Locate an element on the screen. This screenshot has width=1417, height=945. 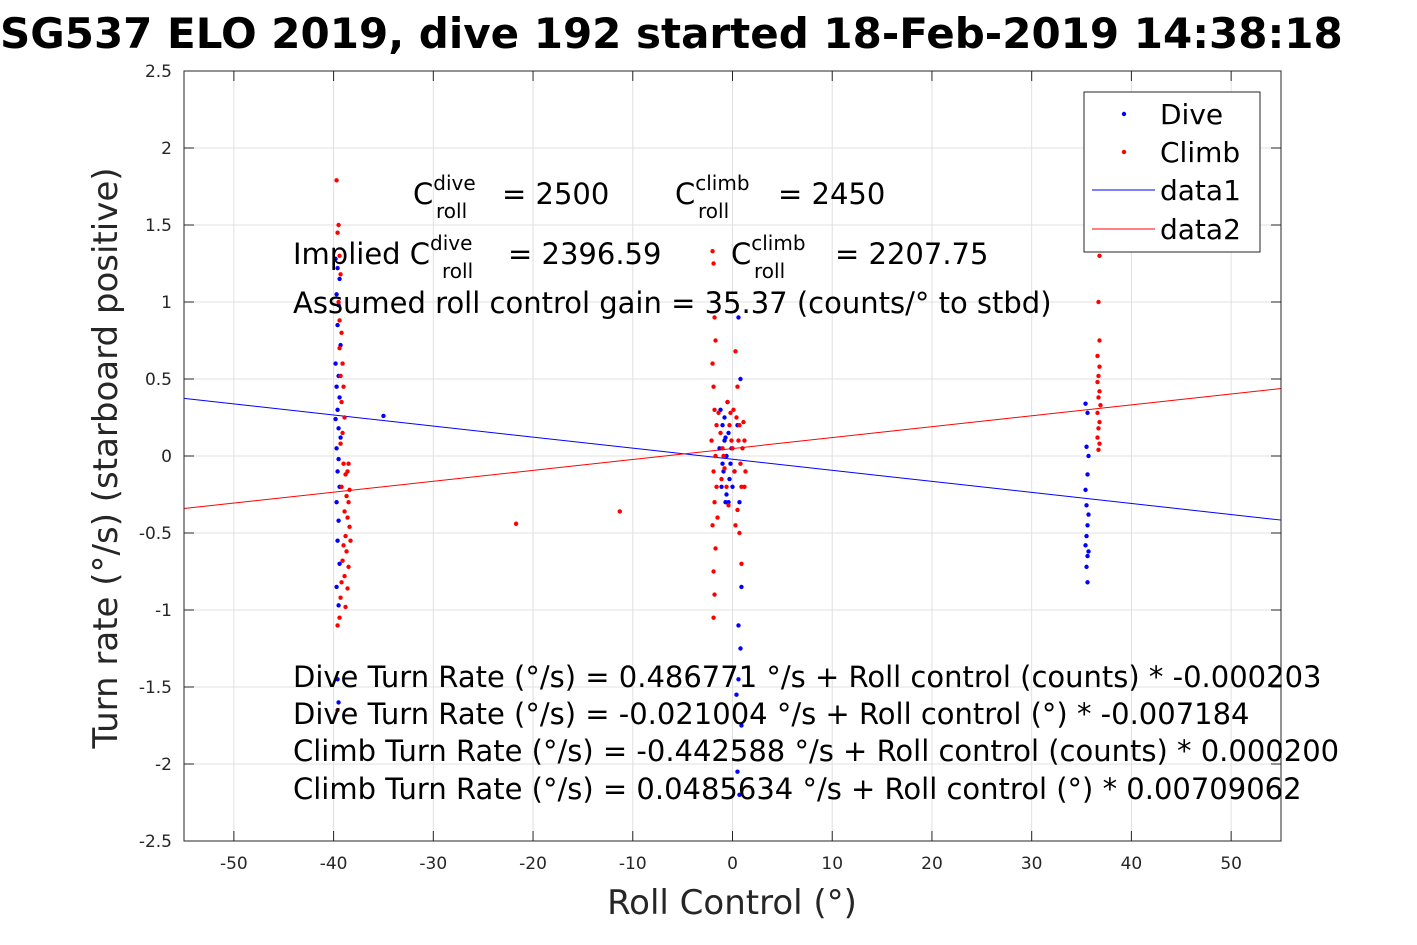
legend-box is located at coordinates (1172, 172).